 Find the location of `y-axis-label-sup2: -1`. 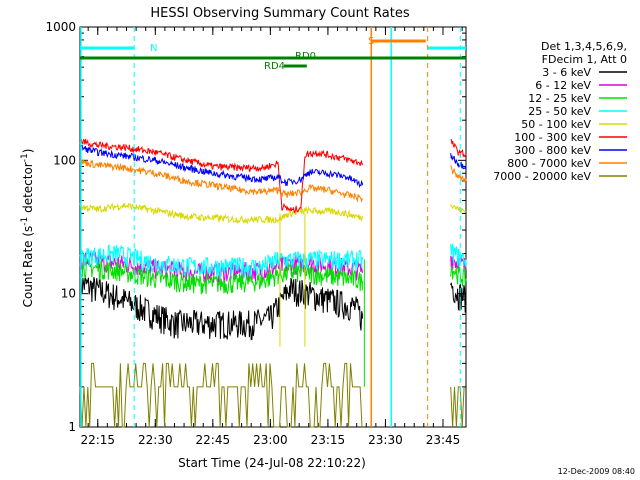

y-axis-label-sup2: -1 is located at coordinates (25, 157).